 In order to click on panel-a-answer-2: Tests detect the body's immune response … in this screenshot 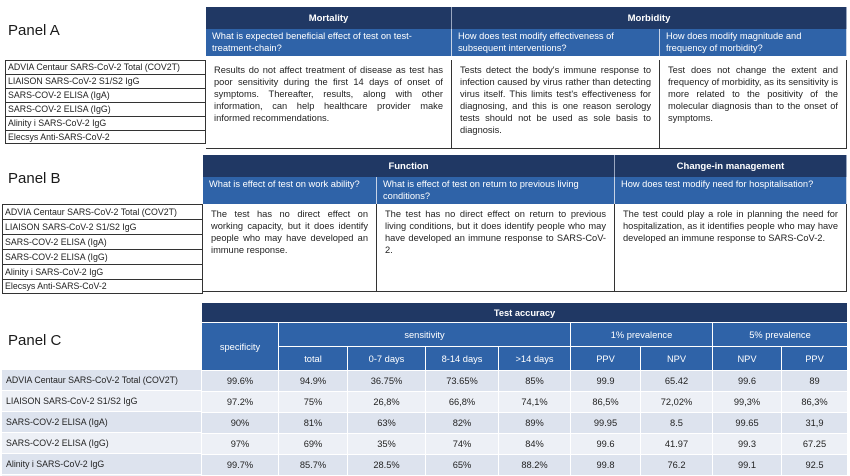, I will do `click(556, 104)`.